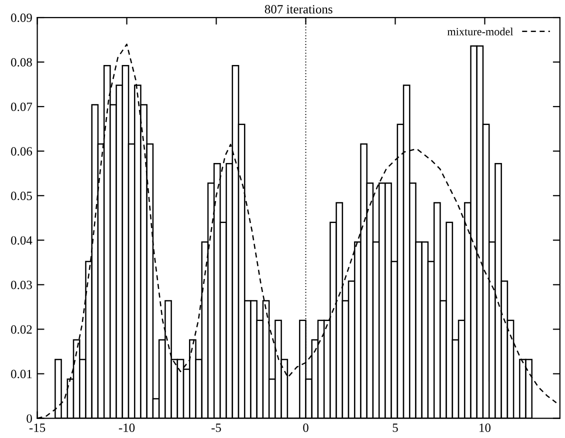 Image resolution: width=565 pixels, height=438 pixels. What do you see at coordinates (21, 196) in the screenshot?
I see `y-tick-label: 0.05` at bounding box center [21, 196].